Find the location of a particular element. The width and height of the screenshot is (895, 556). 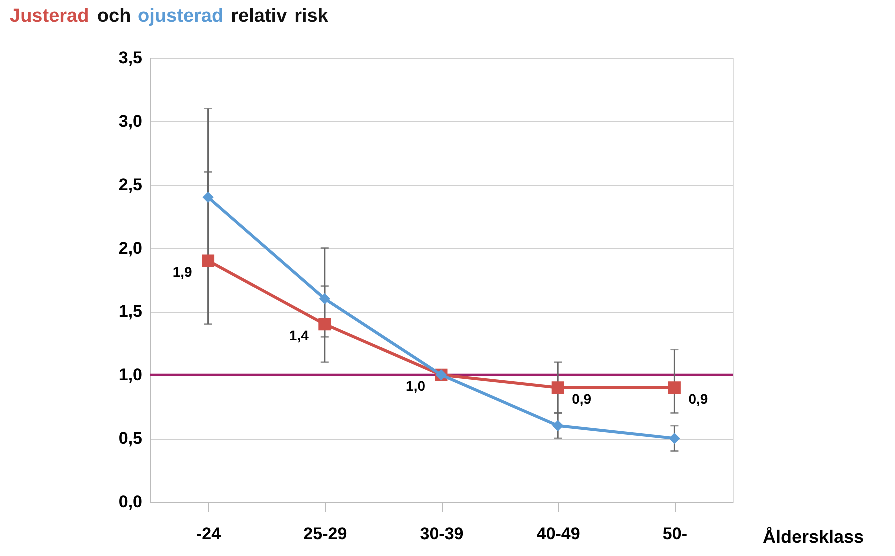

y-tick-label: 1,5 is located at coordinates (130, 312).